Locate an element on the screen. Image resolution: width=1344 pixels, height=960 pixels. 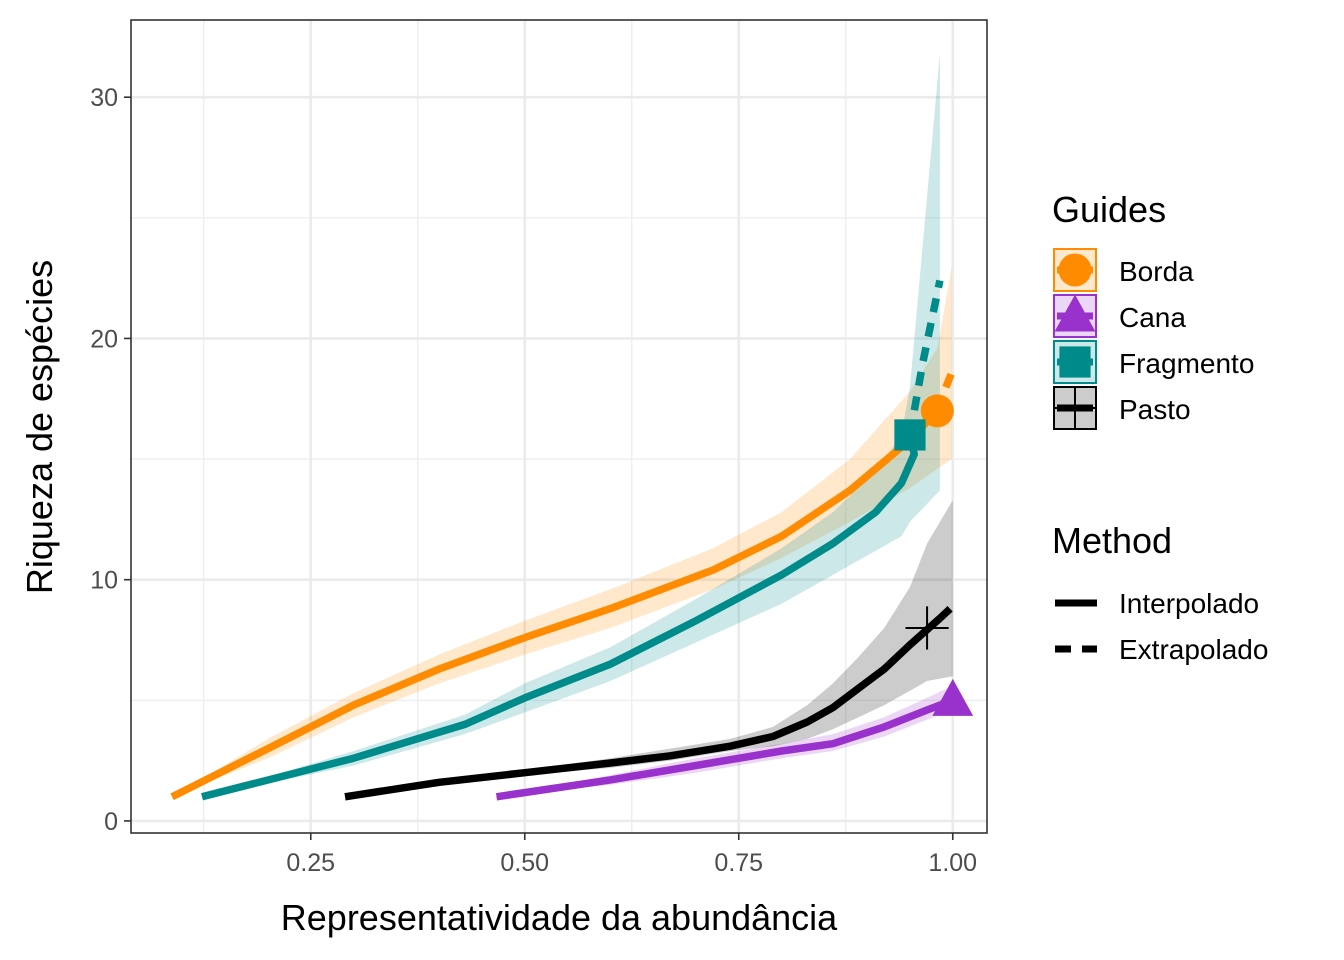
x-tick-label: 1.00 is located at coordinates (952, 863).